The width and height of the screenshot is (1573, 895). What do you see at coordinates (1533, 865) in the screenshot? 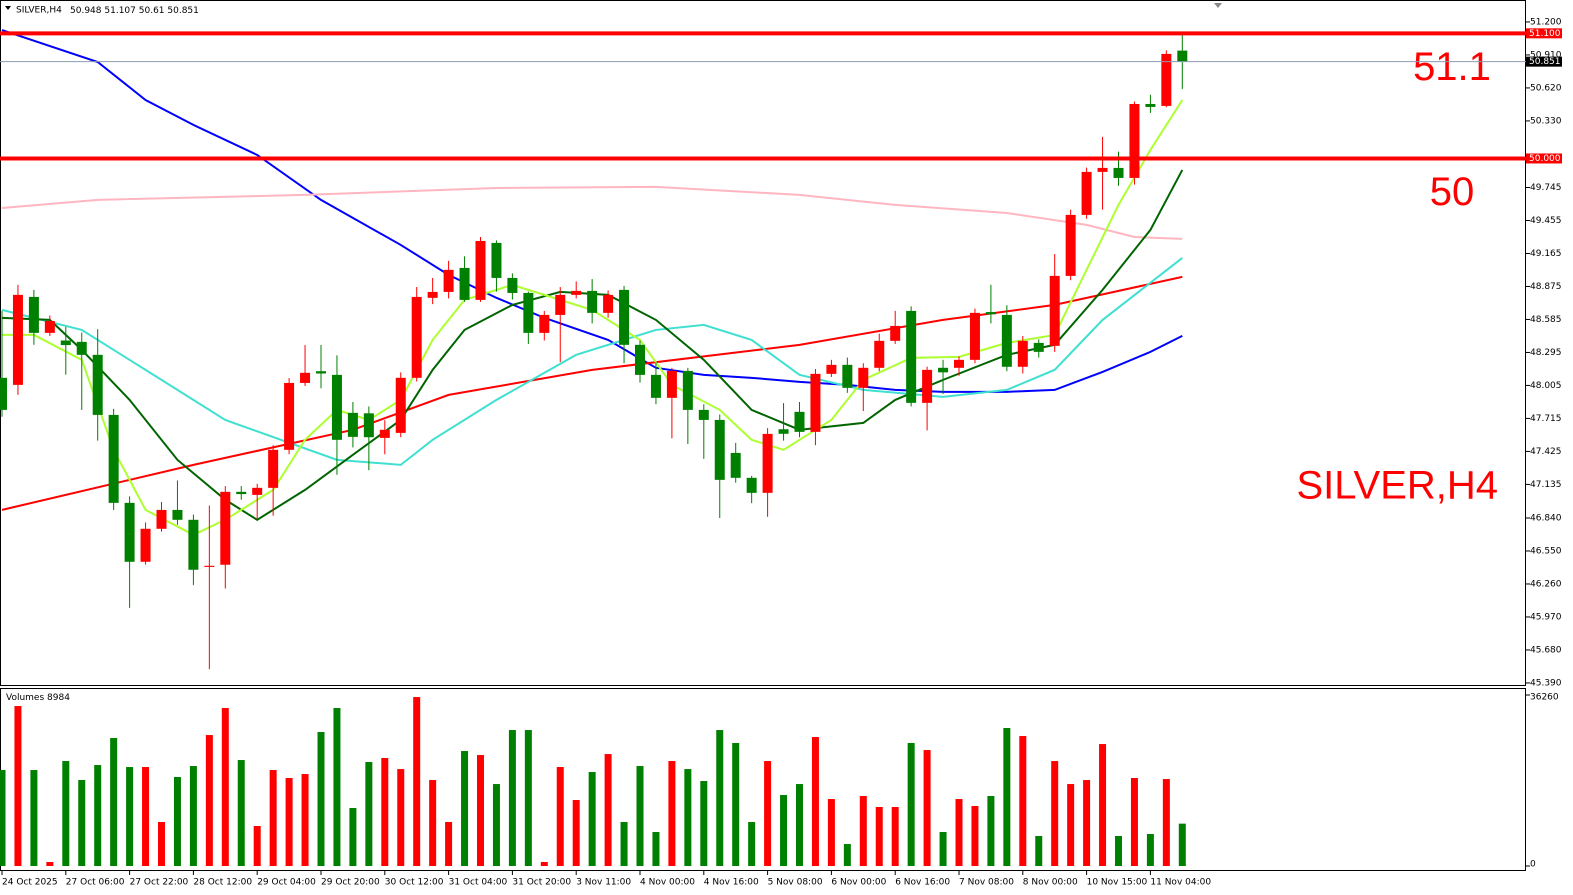
I see `volume-tick-label: 0` at bounding box center [1533, 865].